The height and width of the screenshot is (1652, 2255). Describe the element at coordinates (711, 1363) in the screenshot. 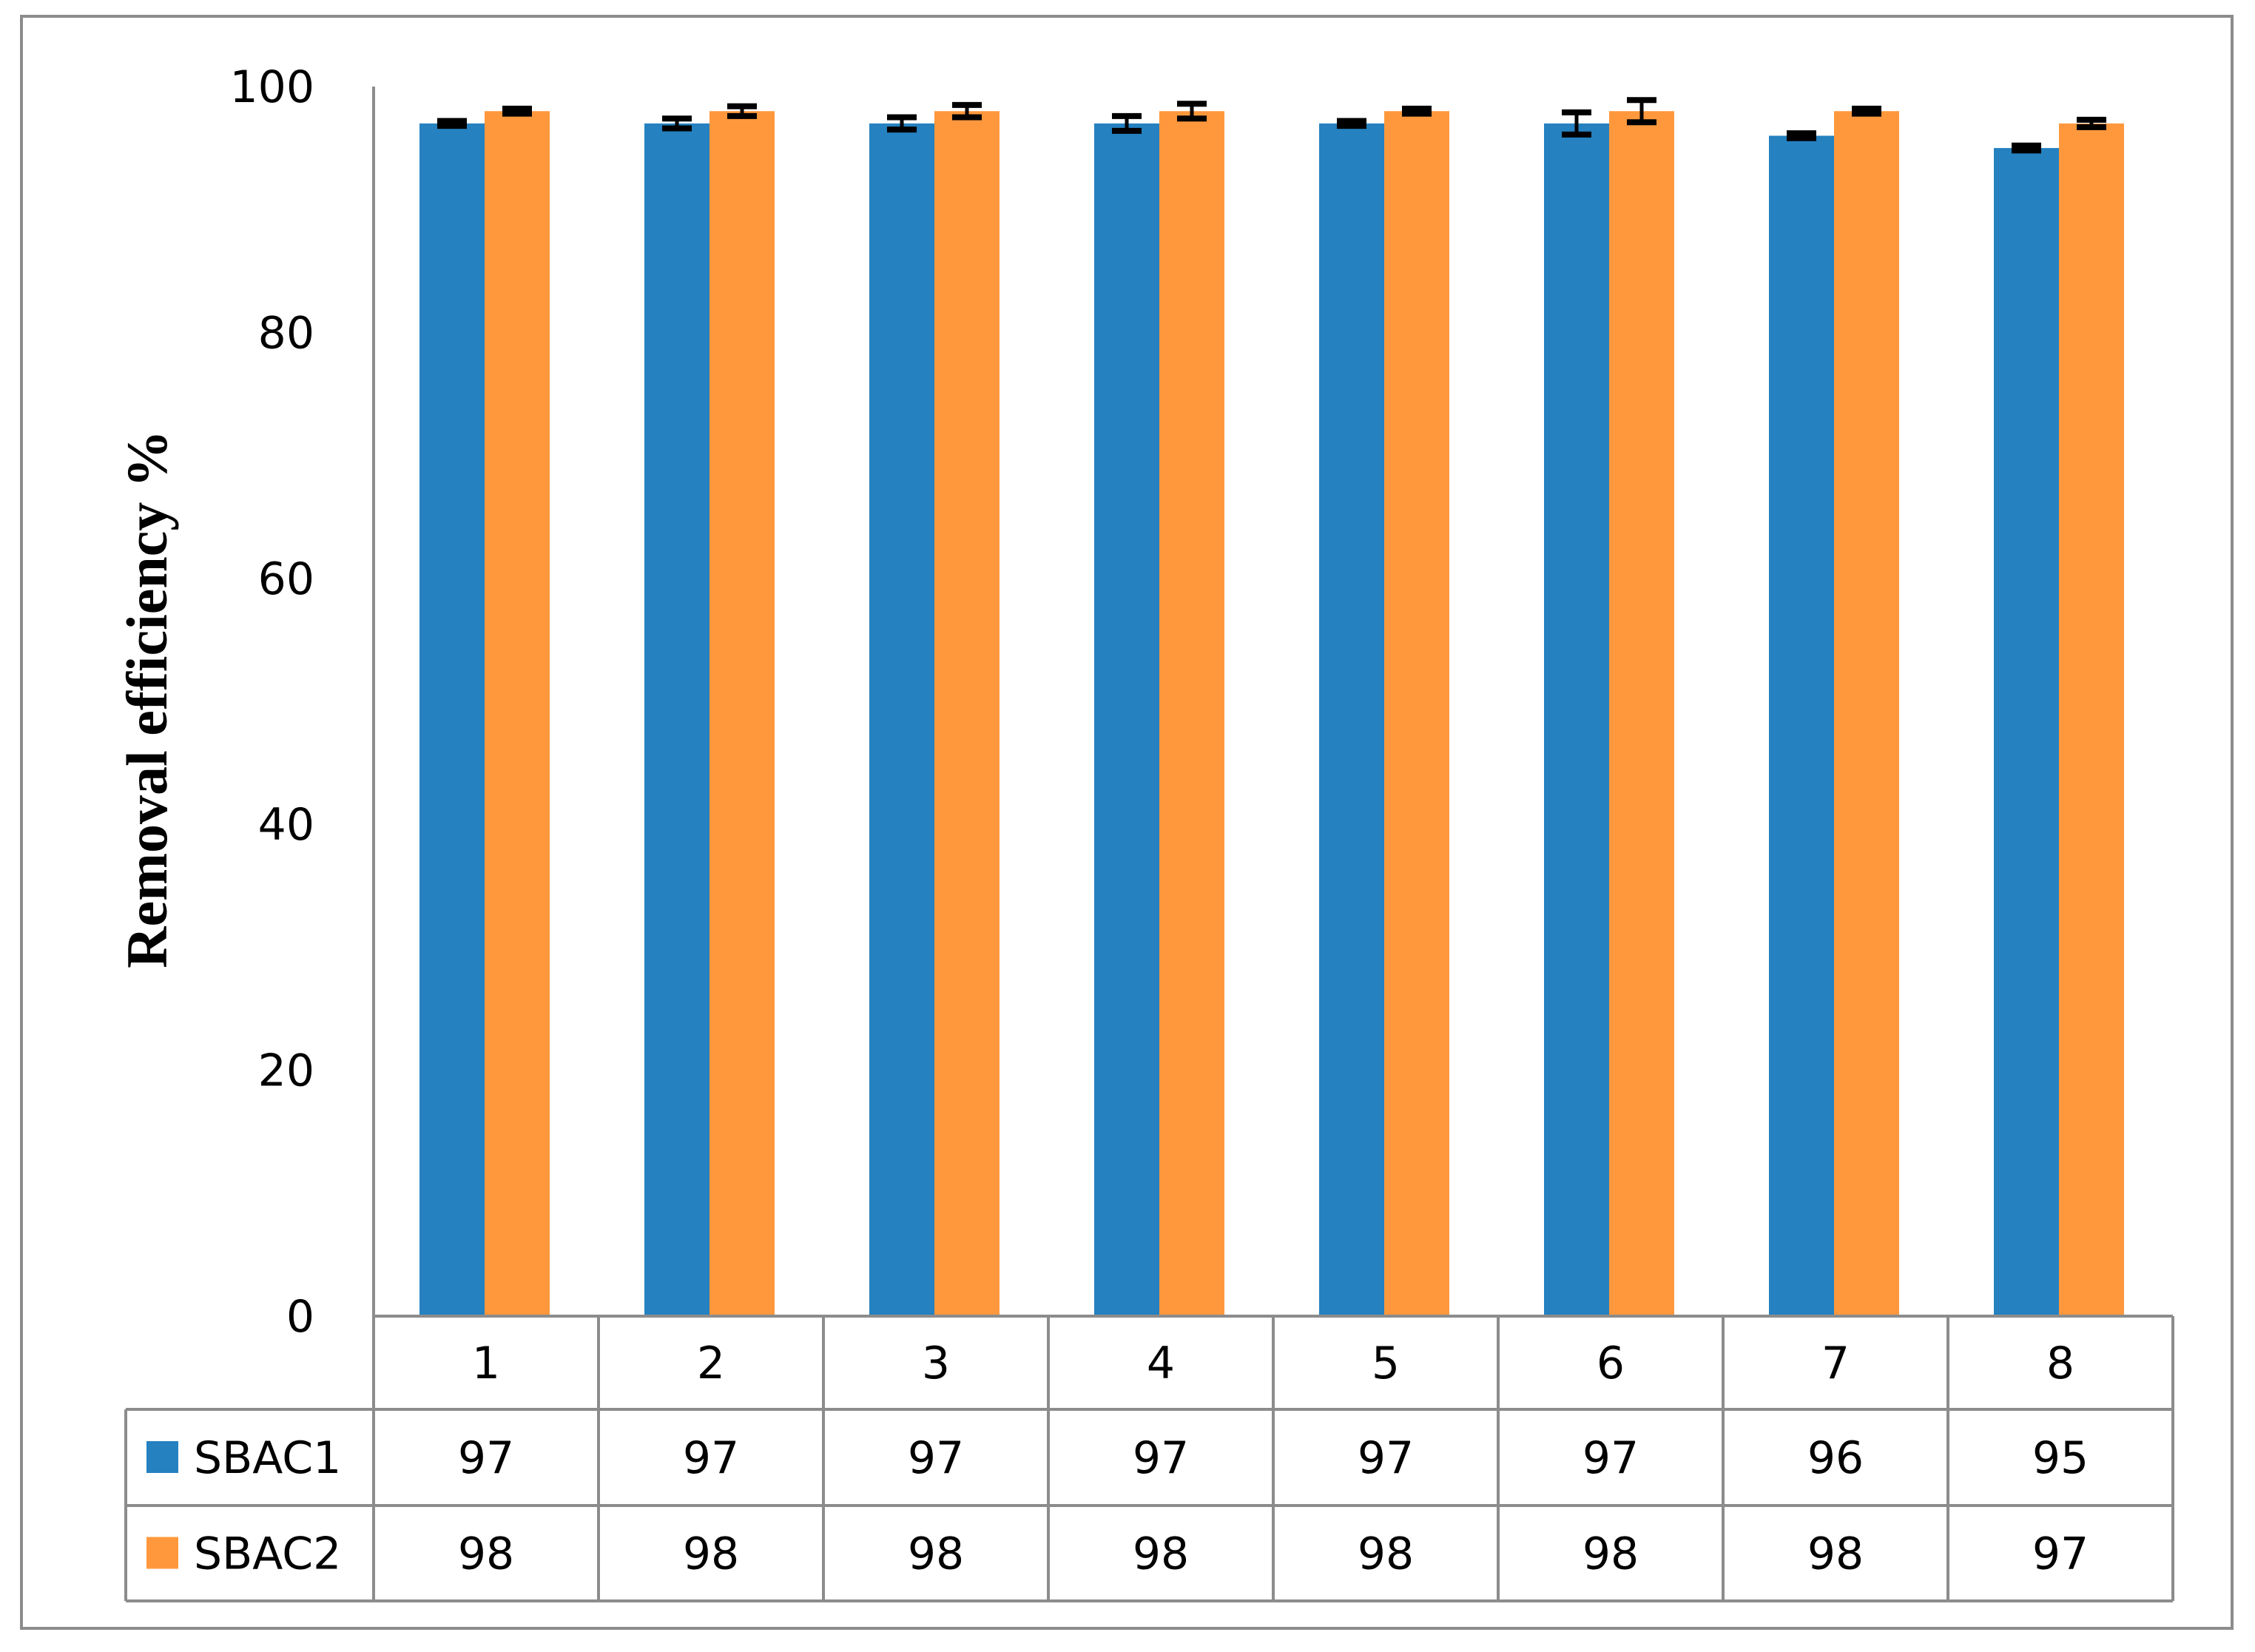

I see `x-category-label: 2` at that location.